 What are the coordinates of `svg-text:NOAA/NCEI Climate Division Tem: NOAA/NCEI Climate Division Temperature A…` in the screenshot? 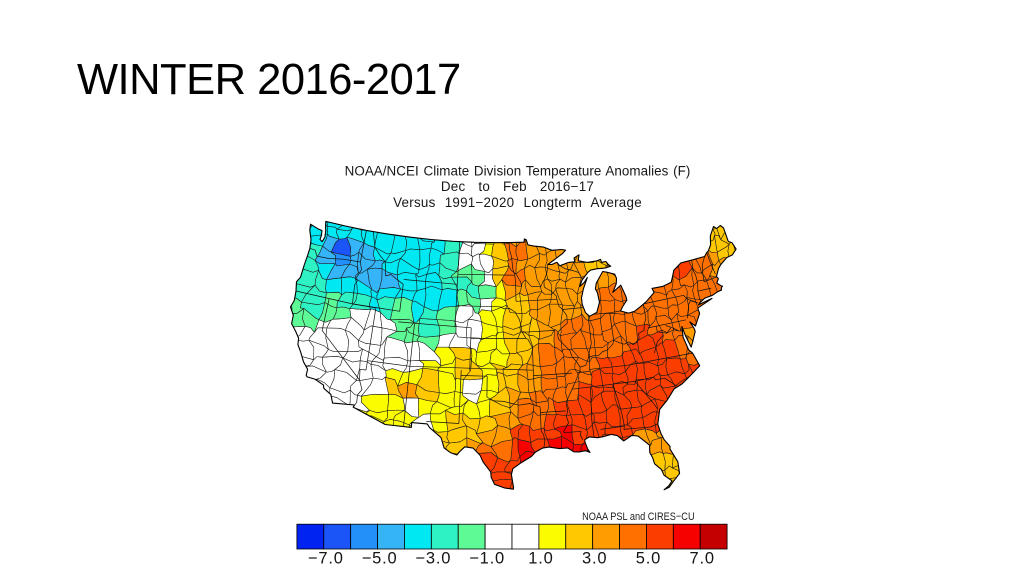 It's located at (518, 170).